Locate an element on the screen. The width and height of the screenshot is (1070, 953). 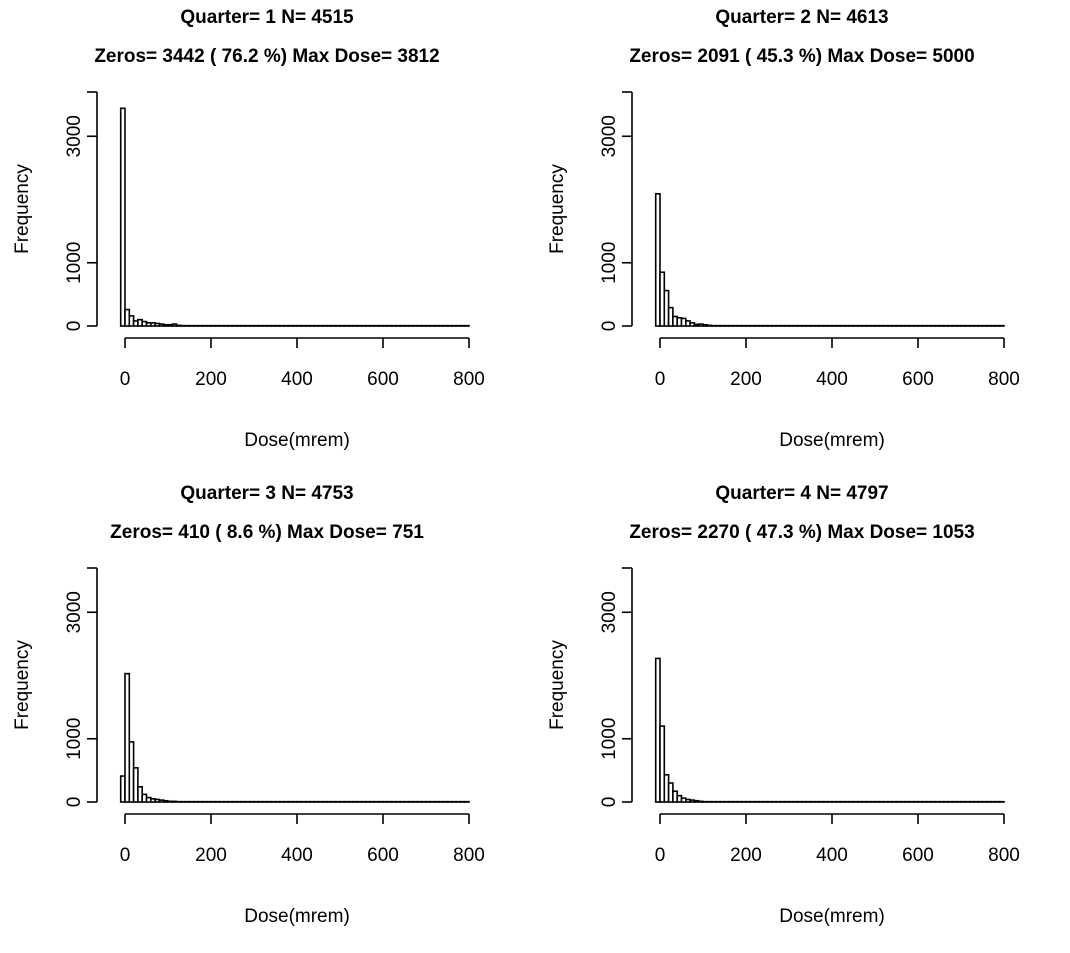
chart-subtitle: Zeros= 2270 ( 47.3 %) Max Dose= 1053 is located at coordinates (801, 532).